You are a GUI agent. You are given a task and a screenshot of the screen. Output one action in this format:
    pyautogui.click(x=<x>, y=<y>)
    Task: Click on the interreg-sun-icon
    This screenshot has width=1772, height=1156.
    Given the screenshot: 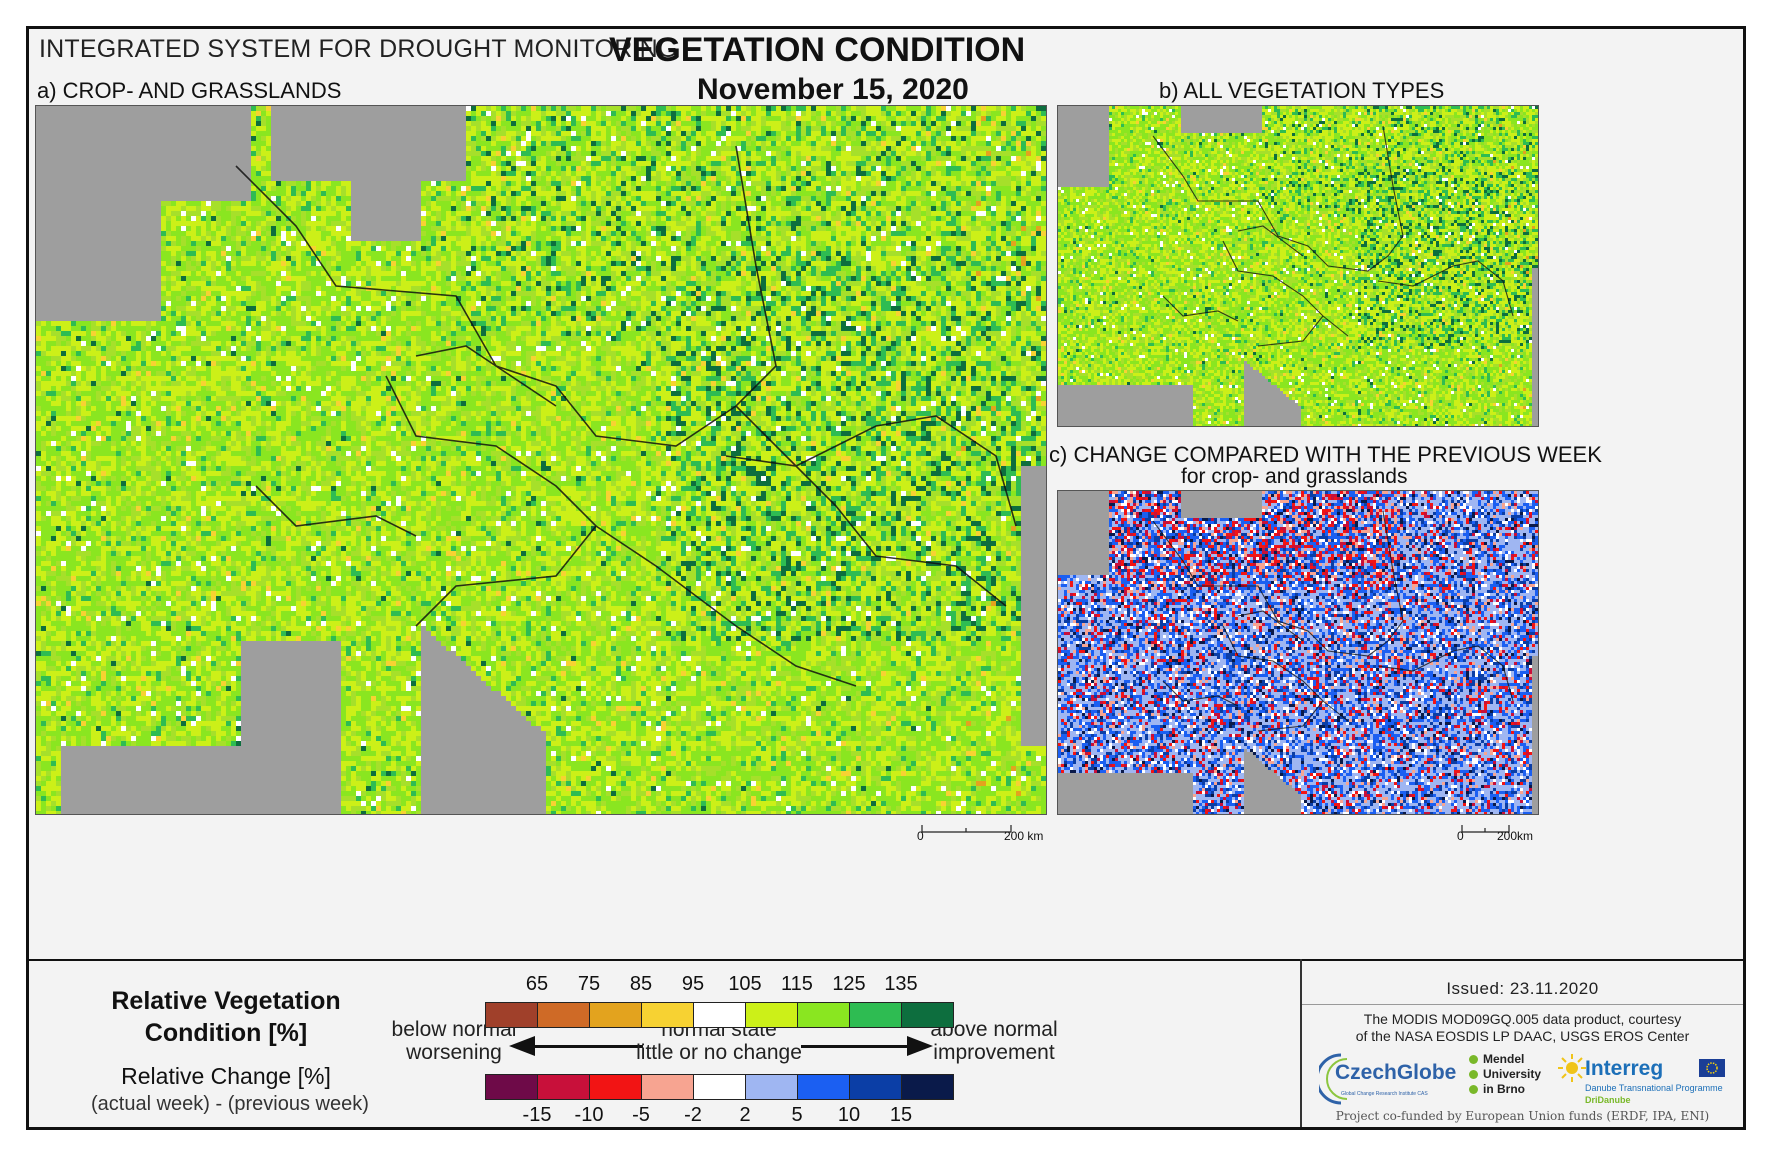 What is the action you would take?
    pyautogui.click(x=1572, y=1068)
    